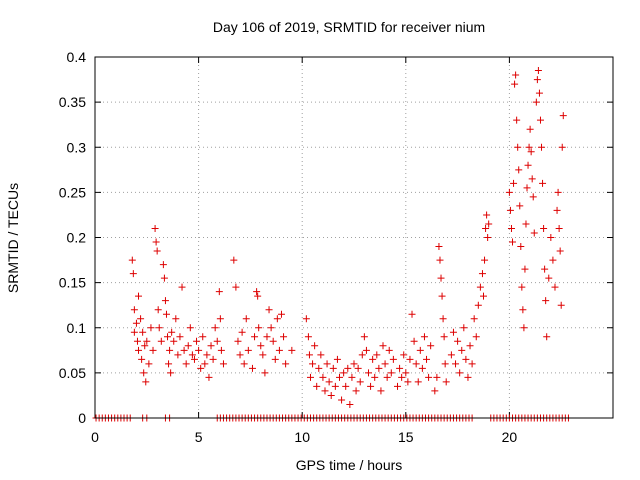  Describe the element at coordinates (72, 283) in the screenshot. I see `y-tick-label: 0.15` at that location.